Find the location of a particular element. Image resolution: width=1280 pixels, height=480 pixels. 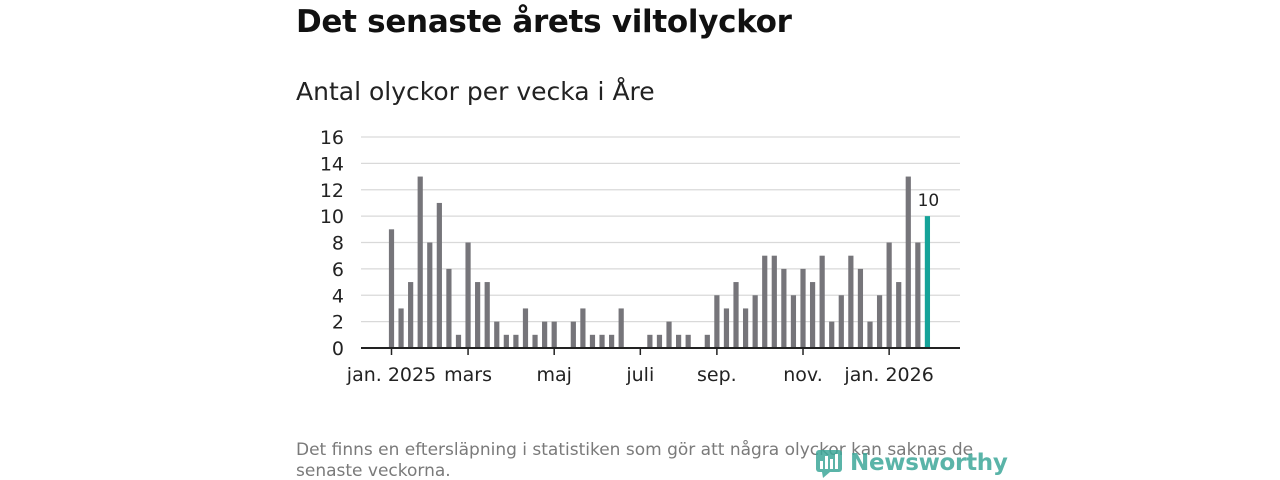

x-tick-label: nov. is located at coordinates (802, 375).